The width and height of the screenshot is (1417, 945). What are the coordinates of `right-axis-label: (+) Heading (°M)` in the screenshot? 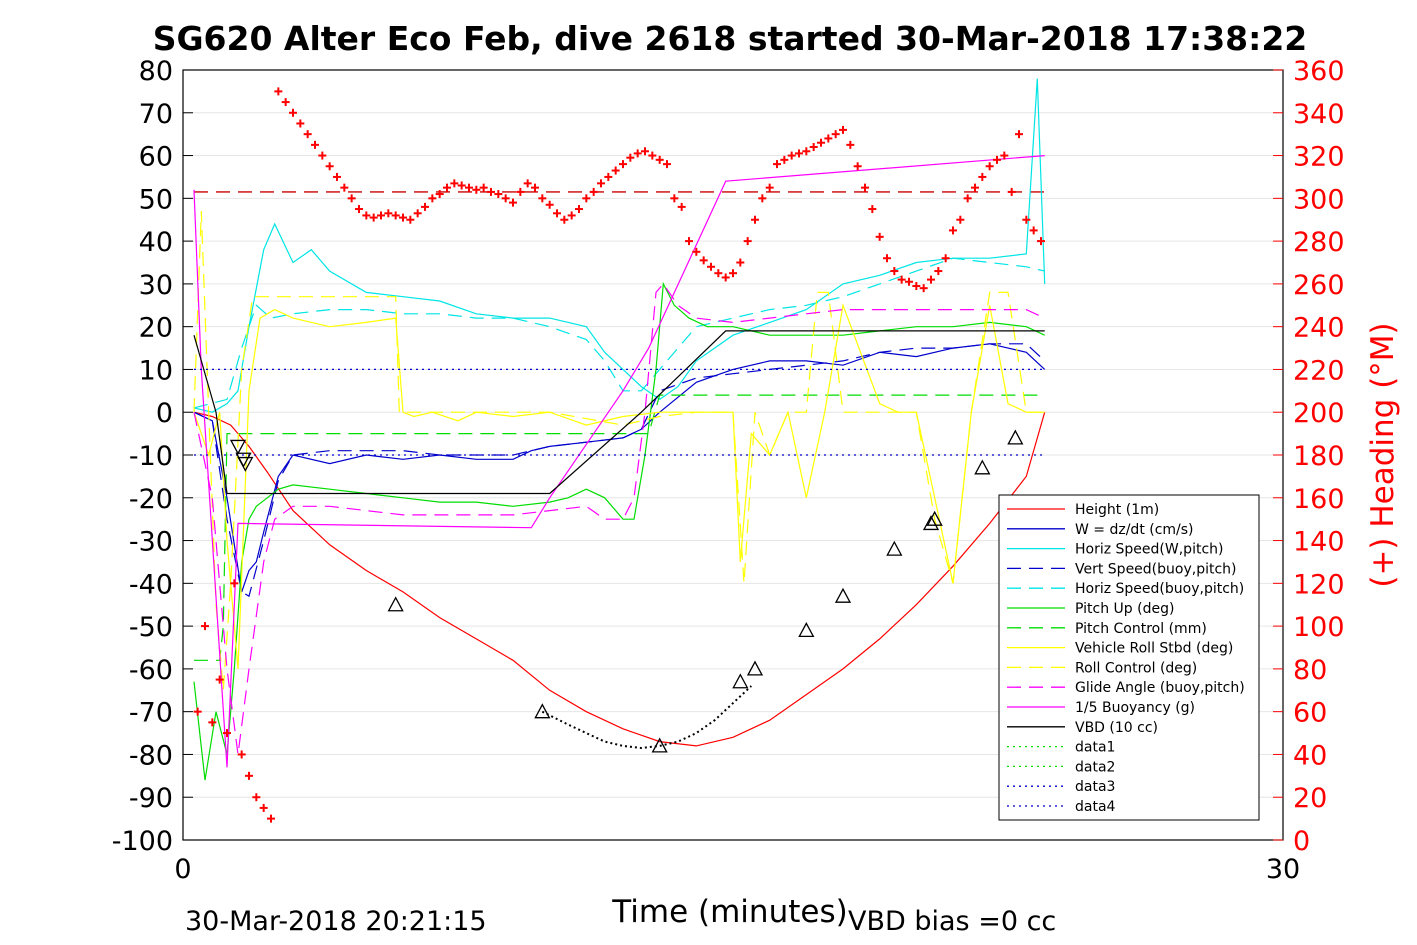 It's located at (1383, 454).